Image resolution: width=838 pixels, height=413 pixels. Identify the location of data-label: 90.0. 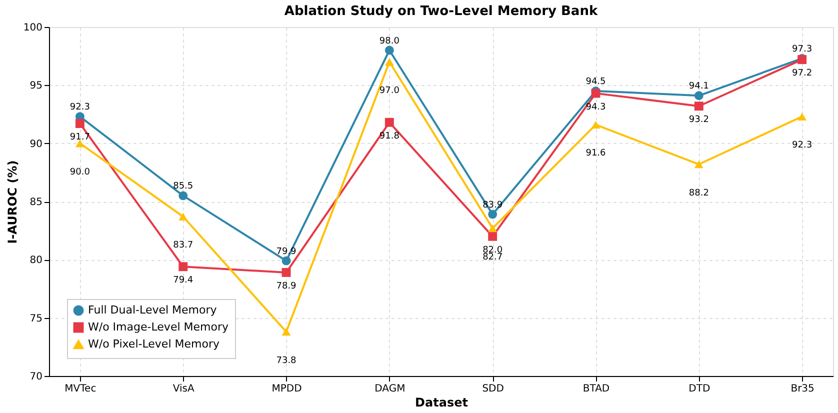
(80, 172).